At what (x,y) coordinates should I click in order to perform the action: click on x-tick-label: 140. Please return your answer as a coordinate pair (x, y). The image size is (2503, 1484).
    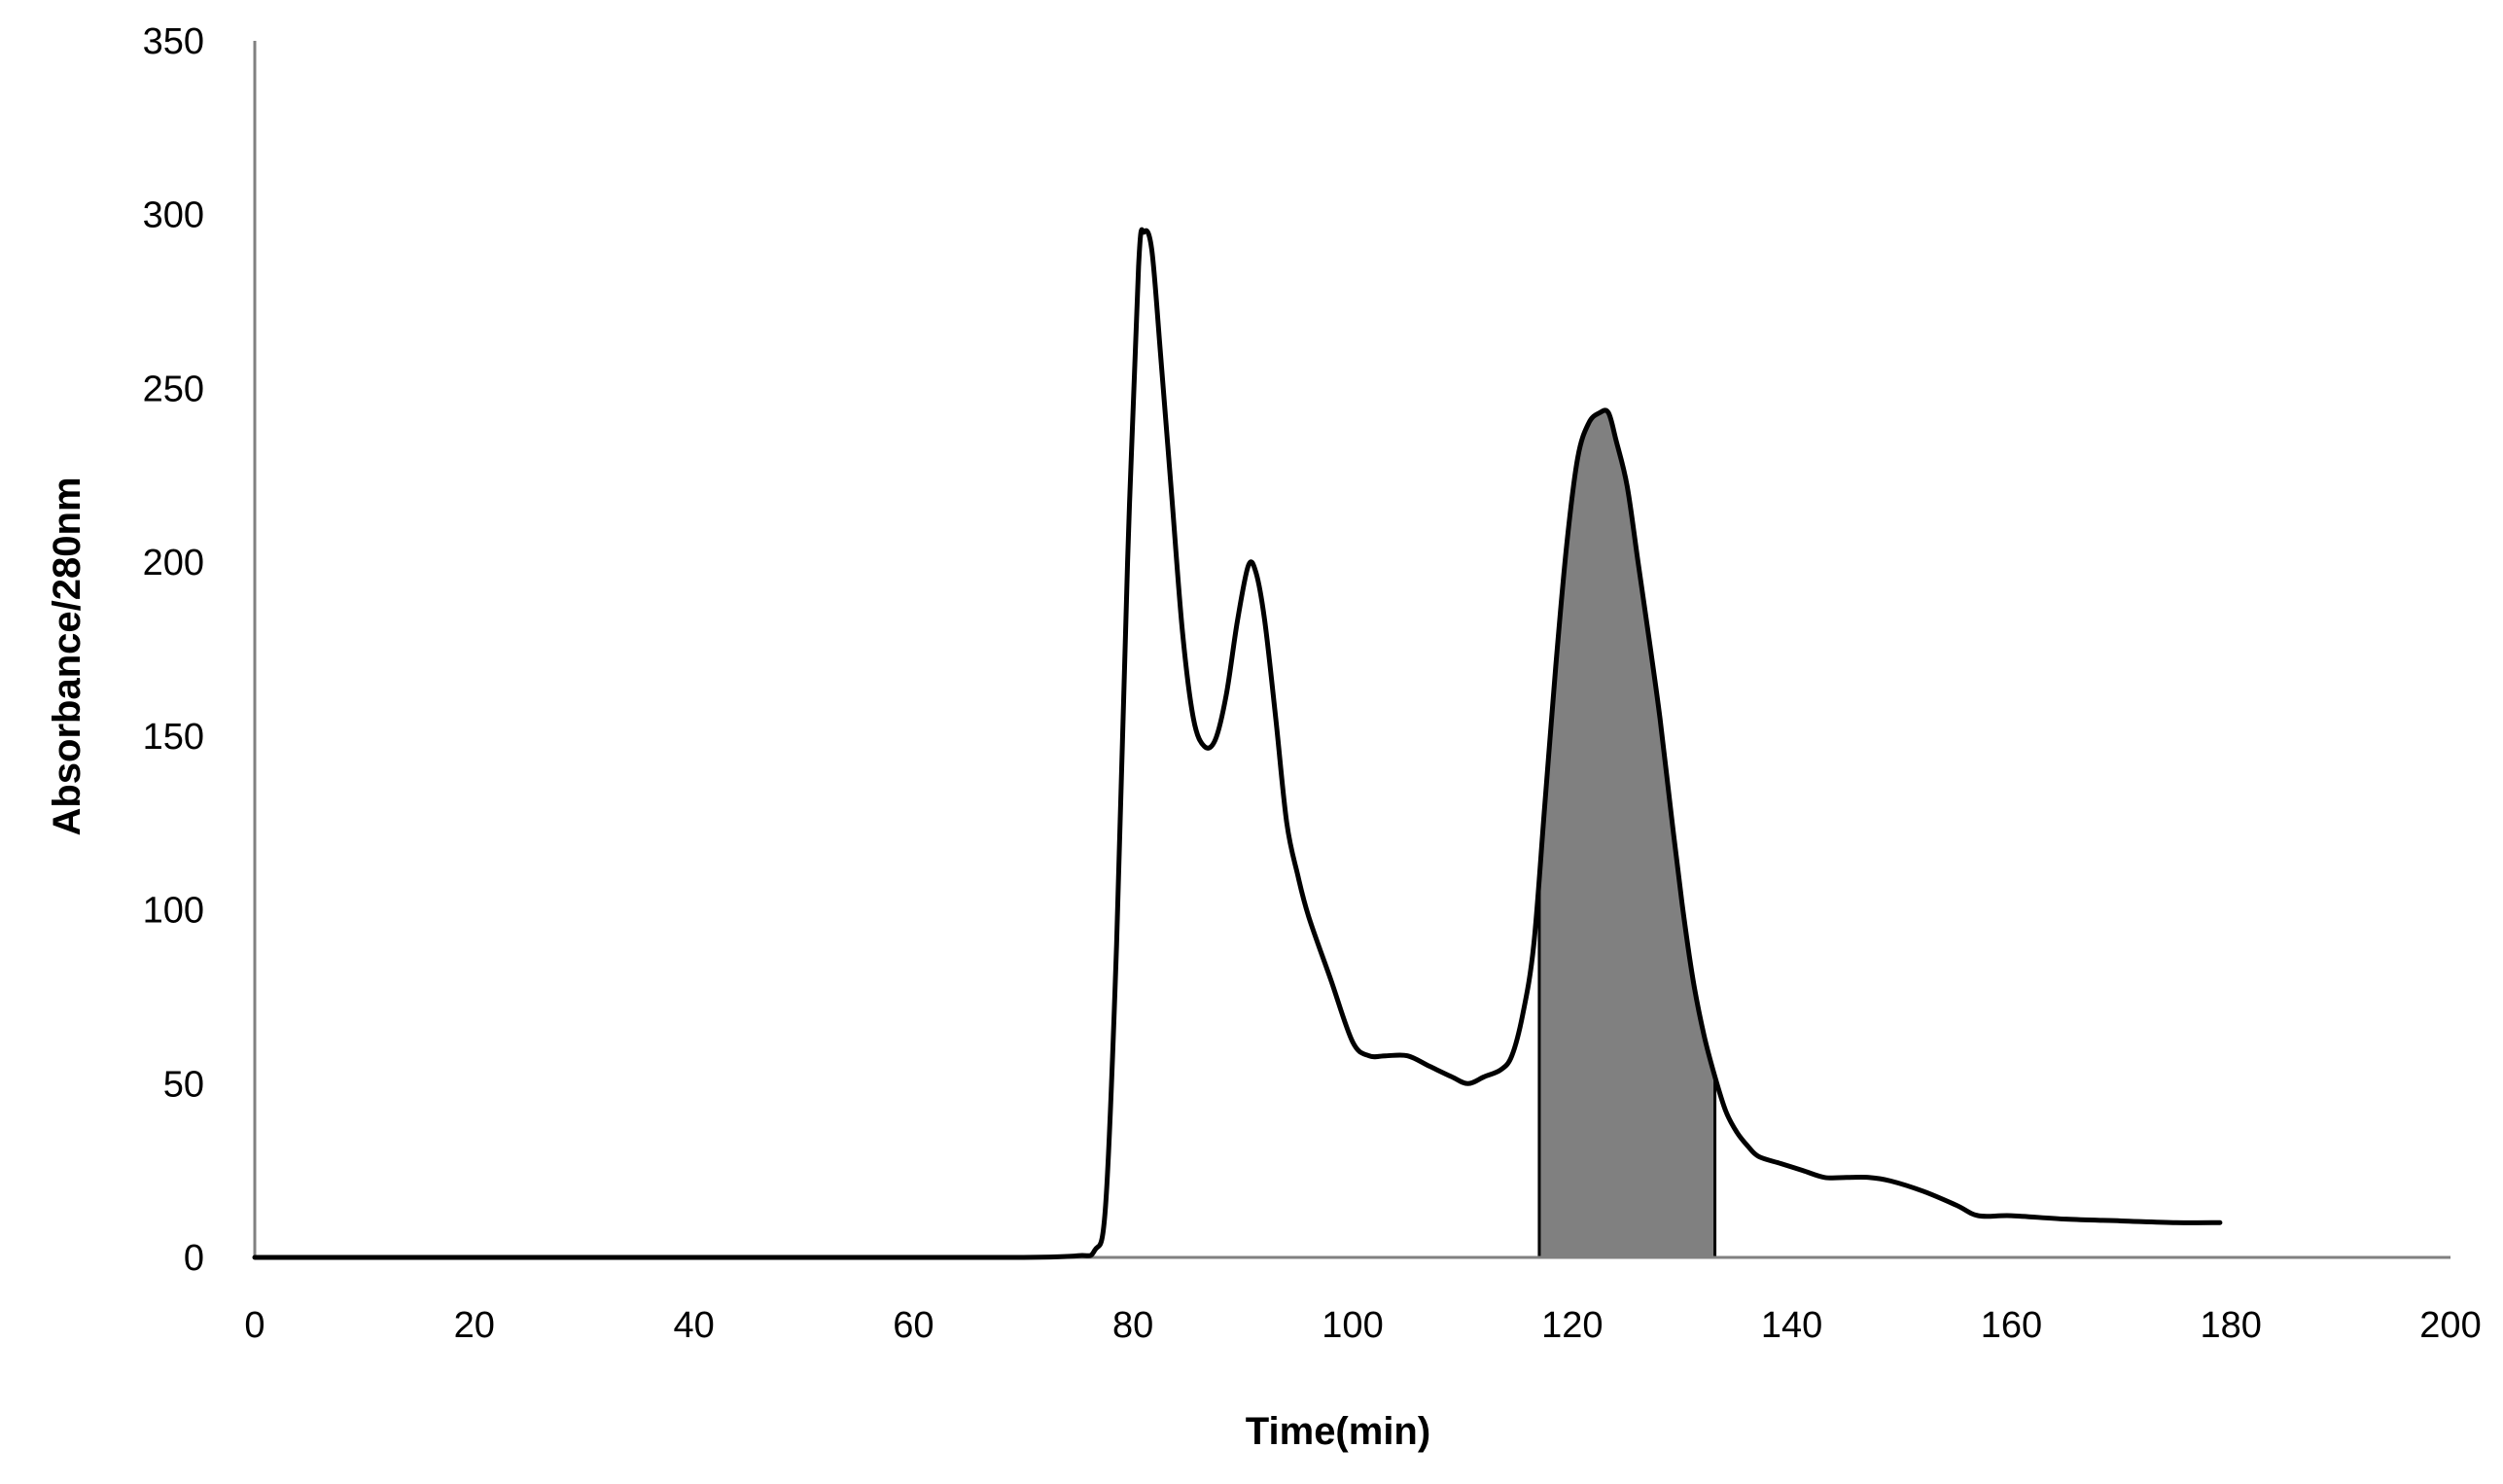
    Looking at the image, I should click on (1792, 1326).